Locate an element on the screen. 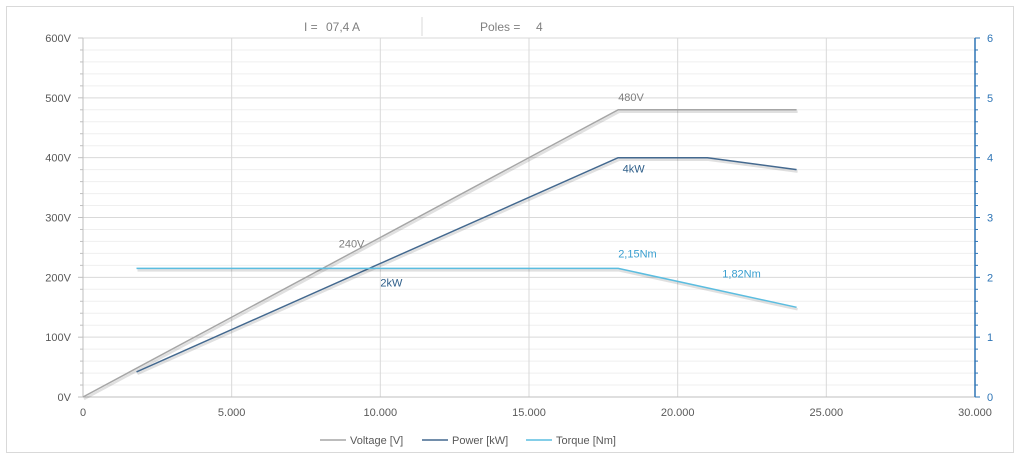  y-right-tick-label: 1 is located at coordinates (990, 338).